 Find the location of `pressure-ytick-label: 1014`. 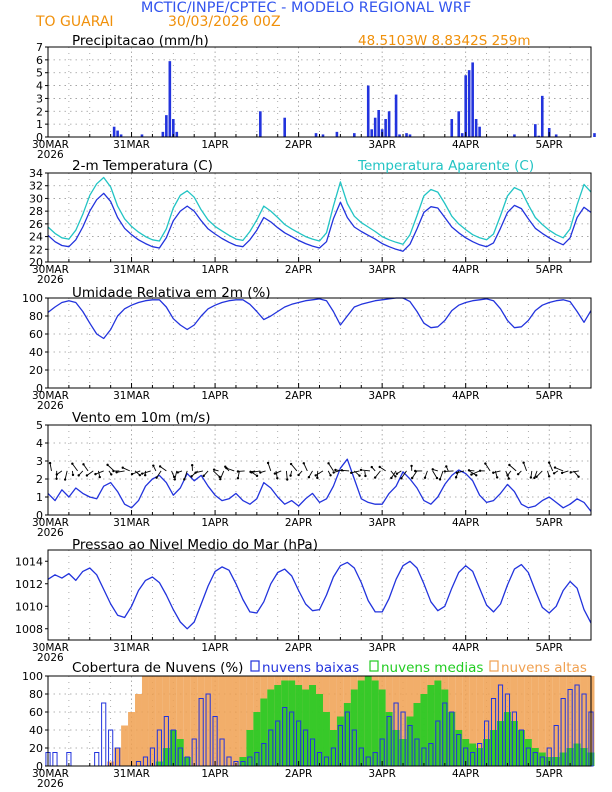

pressure-ytick-label: 1014 is located at coordinates (29, 561).